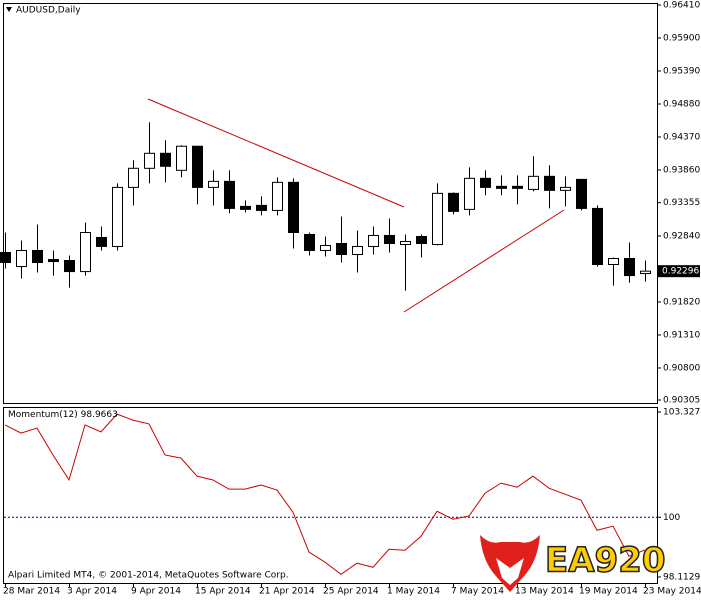 Image resolution: width=701 pixels, height=600 pixels. I want to click on x-tick-label: 15 Apr 2014, so click(223, 592).